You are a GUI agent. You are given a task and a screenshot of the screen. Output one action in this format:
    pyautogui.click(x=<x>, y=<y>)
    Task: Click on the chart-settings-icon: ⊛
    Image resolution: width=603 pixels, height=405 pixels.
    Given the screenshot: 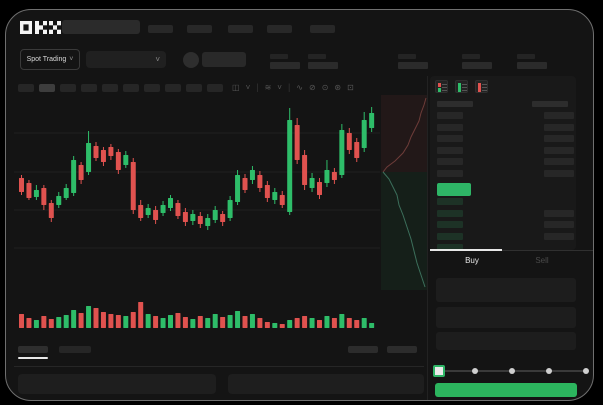 What is the action you would take?
    pyautogui.click(x=338, y=87)
    